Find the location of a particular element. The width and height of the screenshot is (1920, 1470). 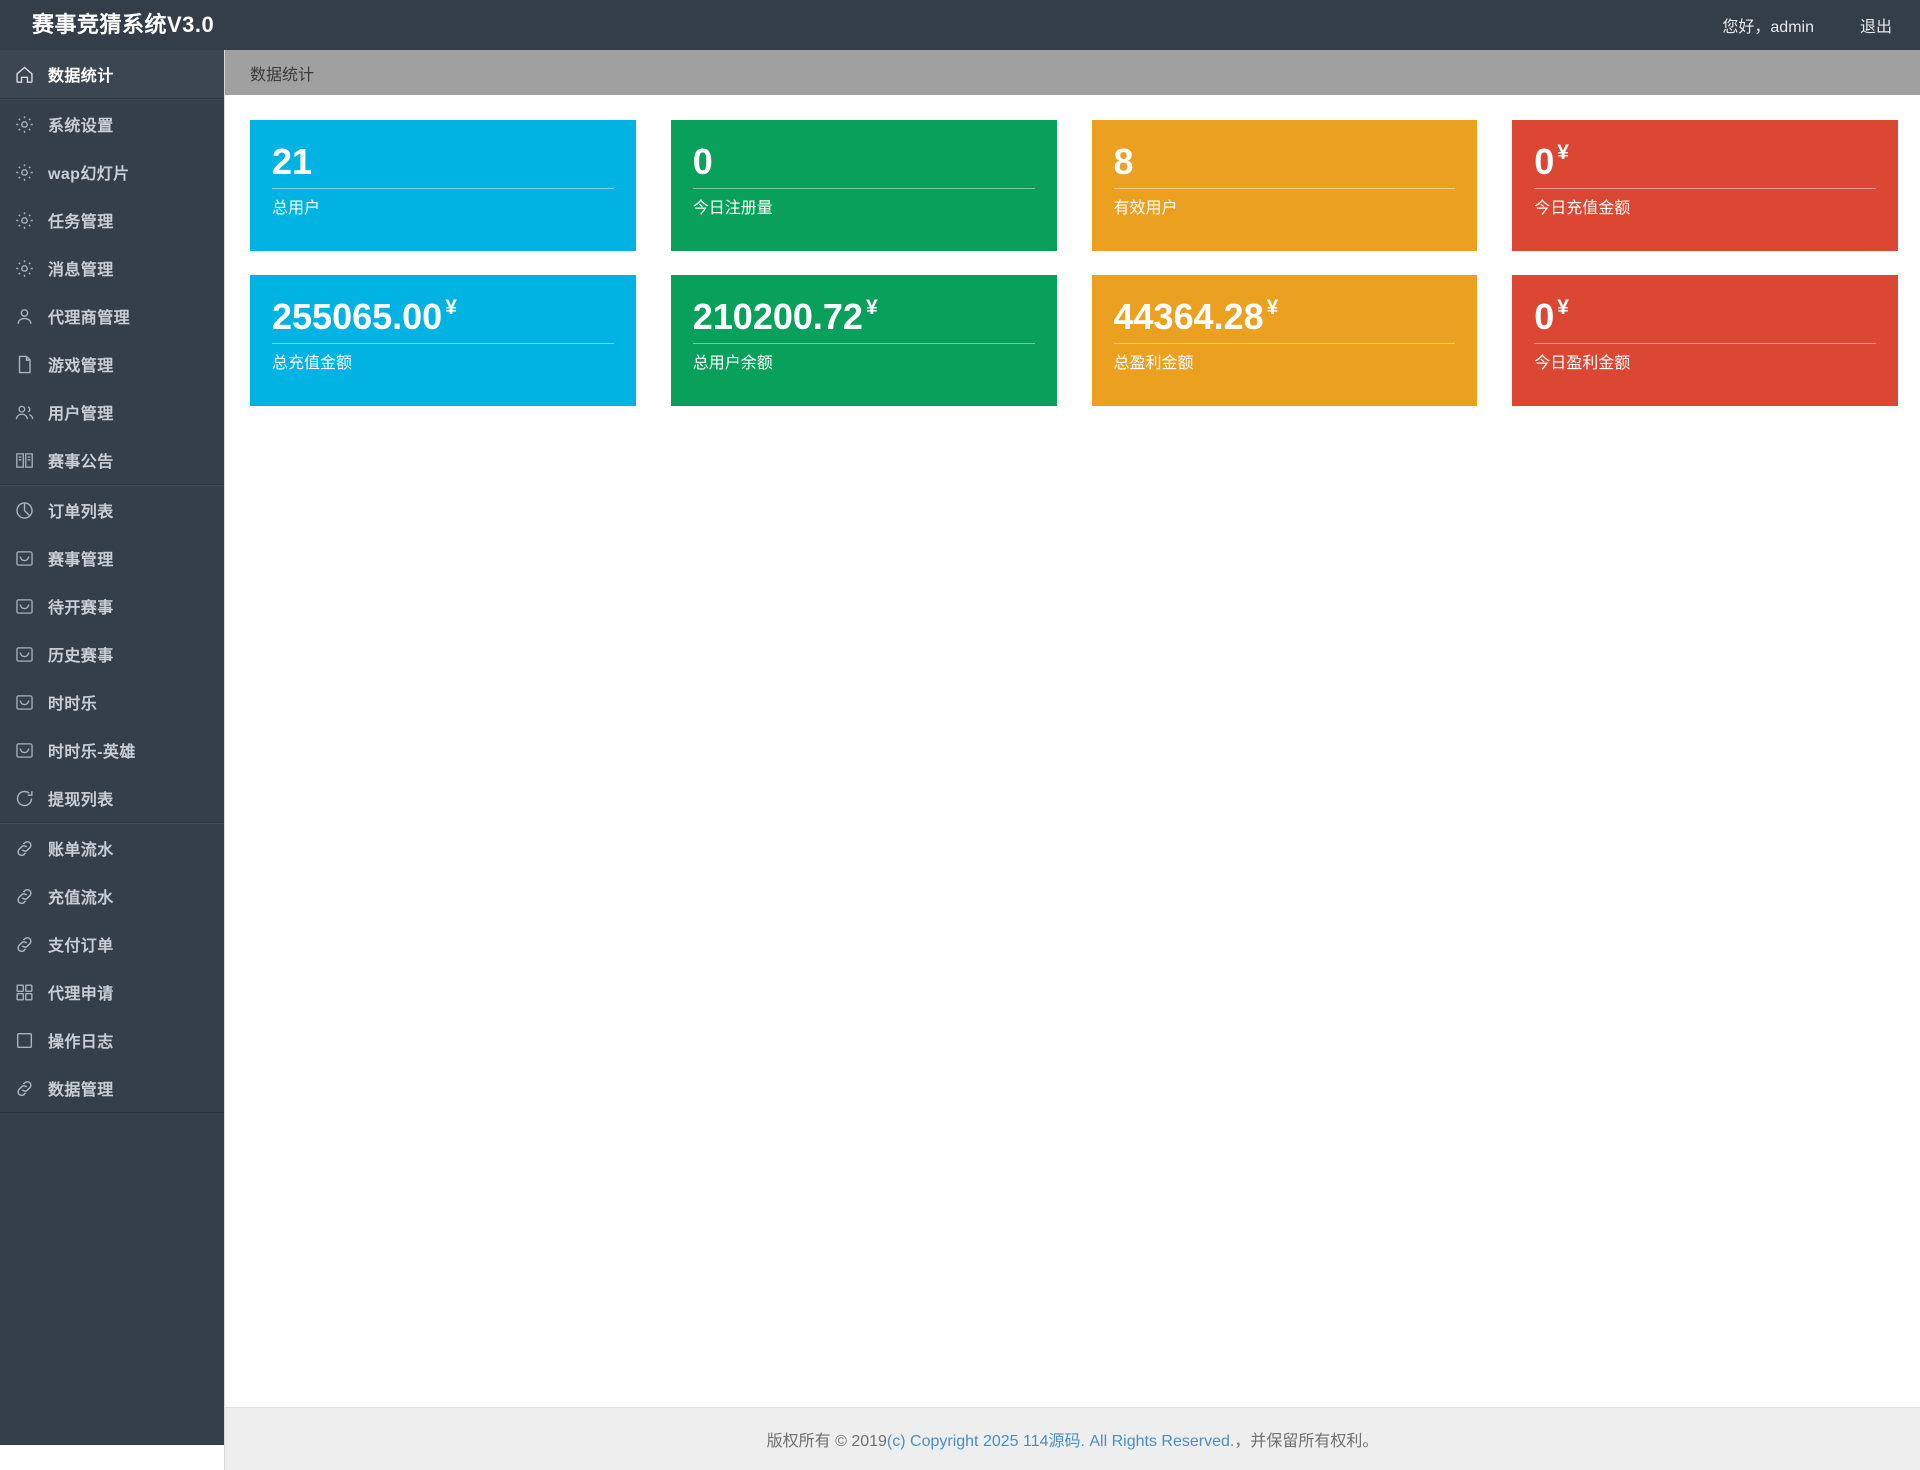

sidebar-item-代理申请: 代理申请 is located at coordinates (112, 992).